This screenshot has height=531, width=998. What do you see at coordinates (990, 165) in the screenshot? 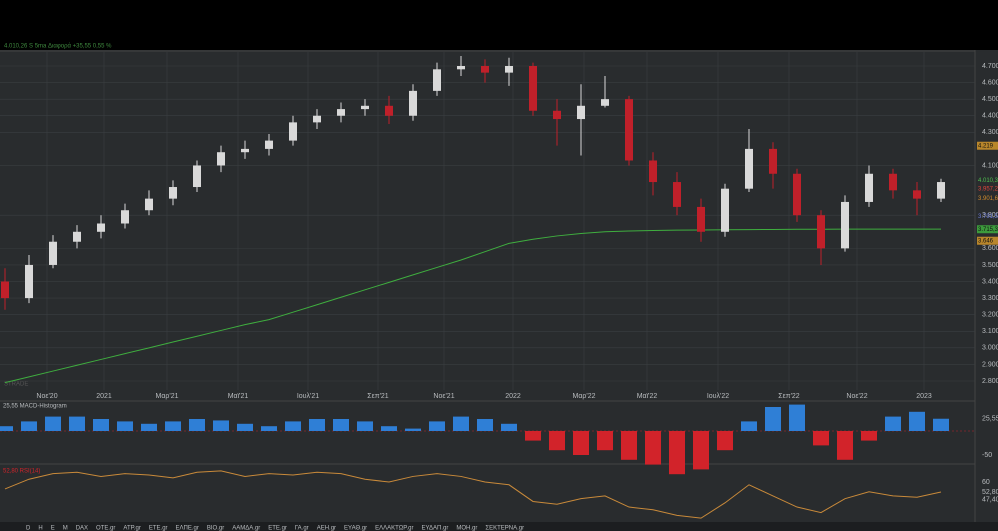
I see `price-tick-label: 4.100` at bounding box center [990, 165].